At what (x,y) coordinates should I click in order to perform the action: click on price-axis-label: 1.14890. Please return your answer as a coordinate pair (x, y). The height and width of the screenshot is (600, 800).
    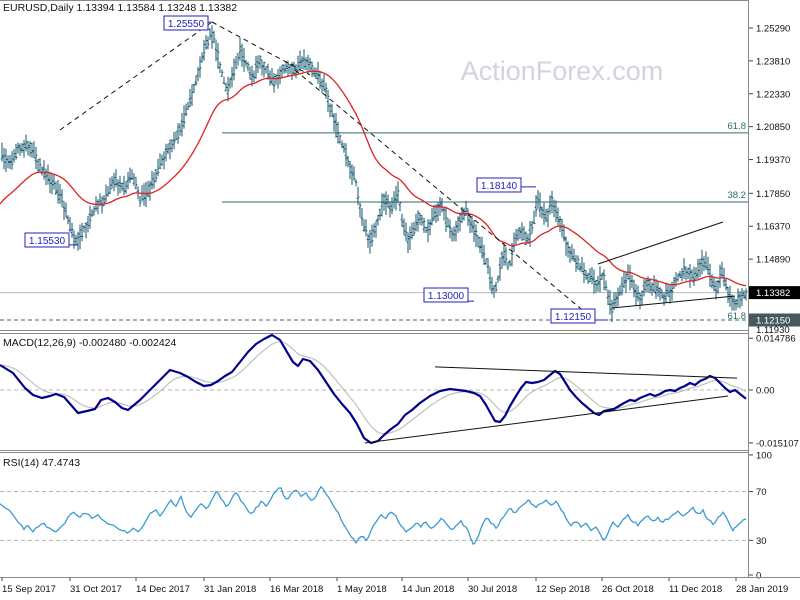
    Looking at the image, I should click on (773, 260).